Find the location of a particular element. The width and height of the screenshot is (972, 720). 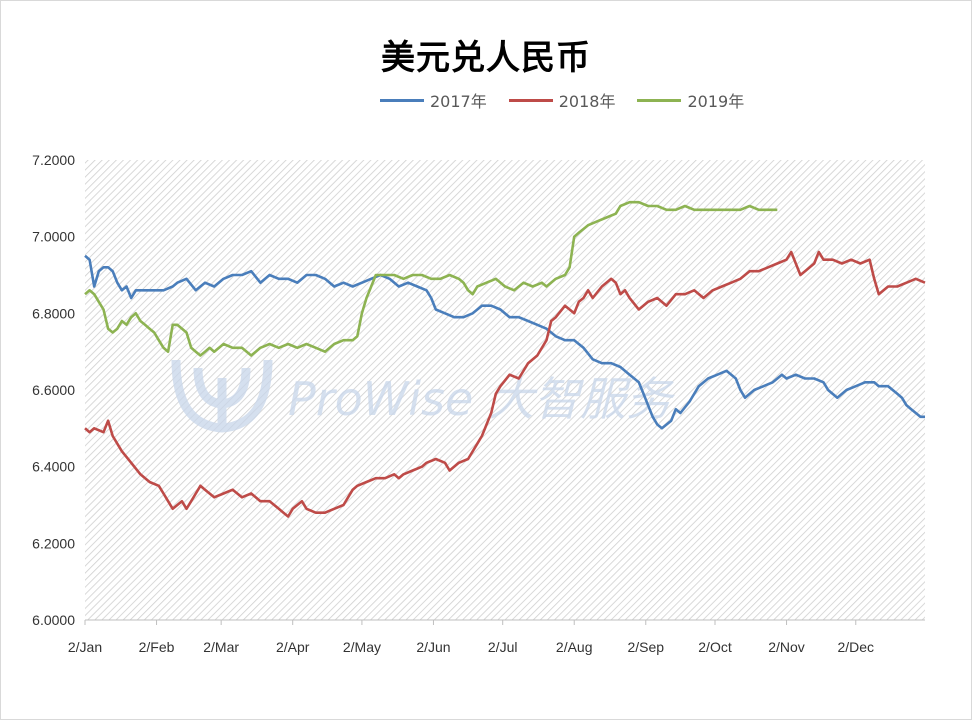

y-tick-label: 7.2000 is located at coordinates (53, 160).